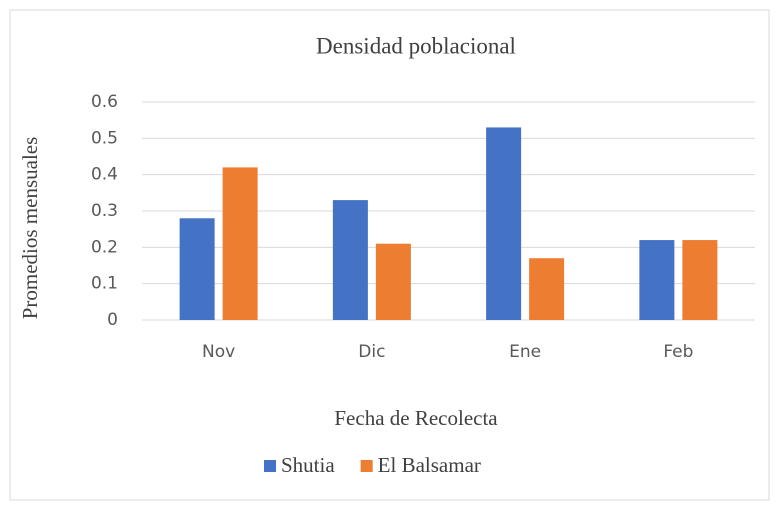 The width and height of the screenshot is (779, 505). What do you see at coordinates (218, 352) in the screenshot?
I see `x-tick-label: Nov` at bounding box center [218, 352].